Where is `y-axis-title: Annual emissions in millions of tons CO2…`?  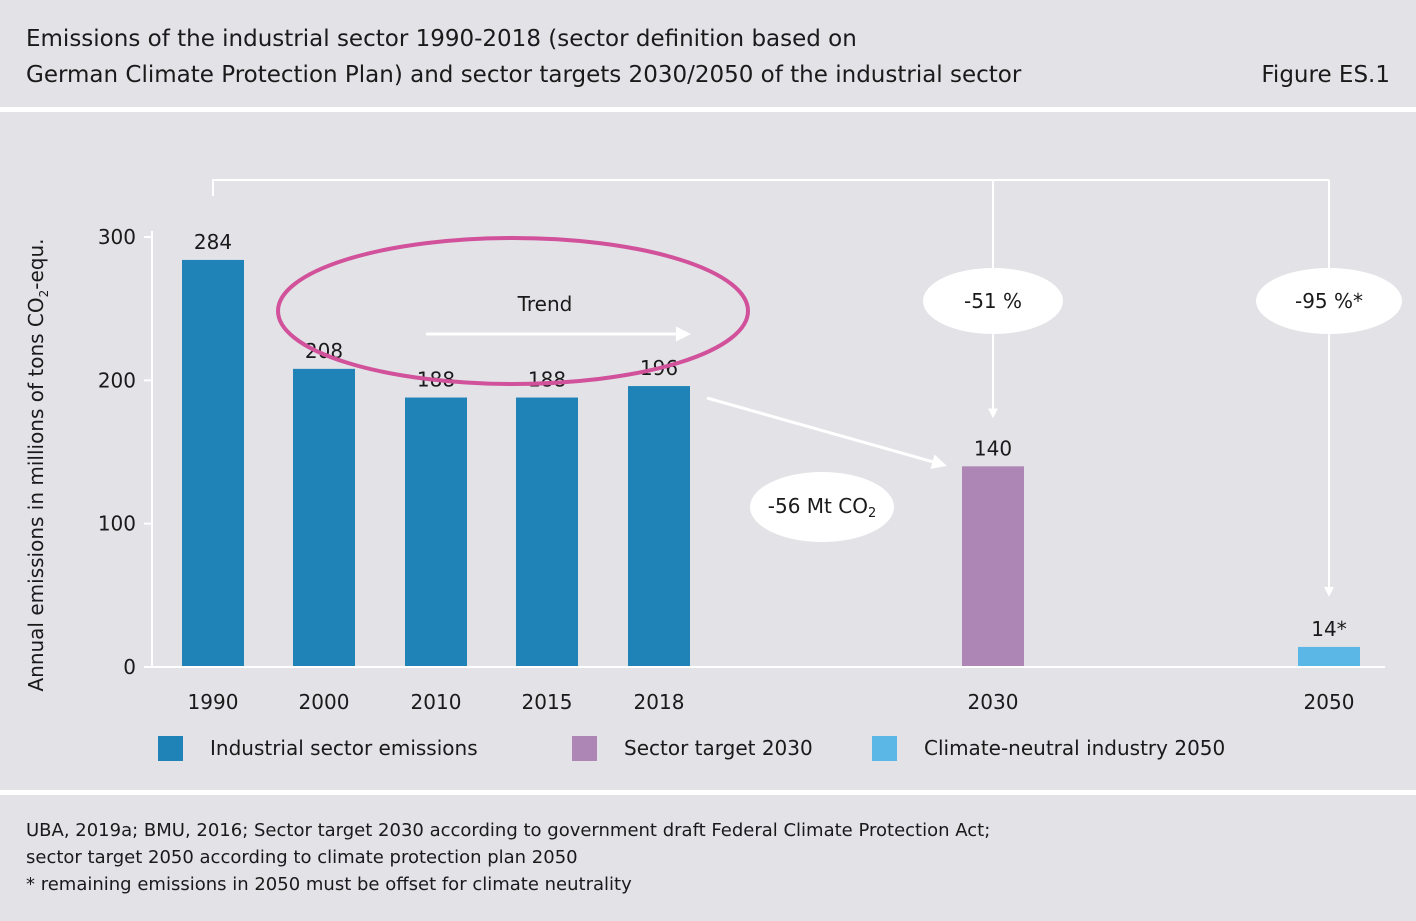
y-axis-title: Annual emissions in millions of tons CO2… is located at coordinates (37, 464).